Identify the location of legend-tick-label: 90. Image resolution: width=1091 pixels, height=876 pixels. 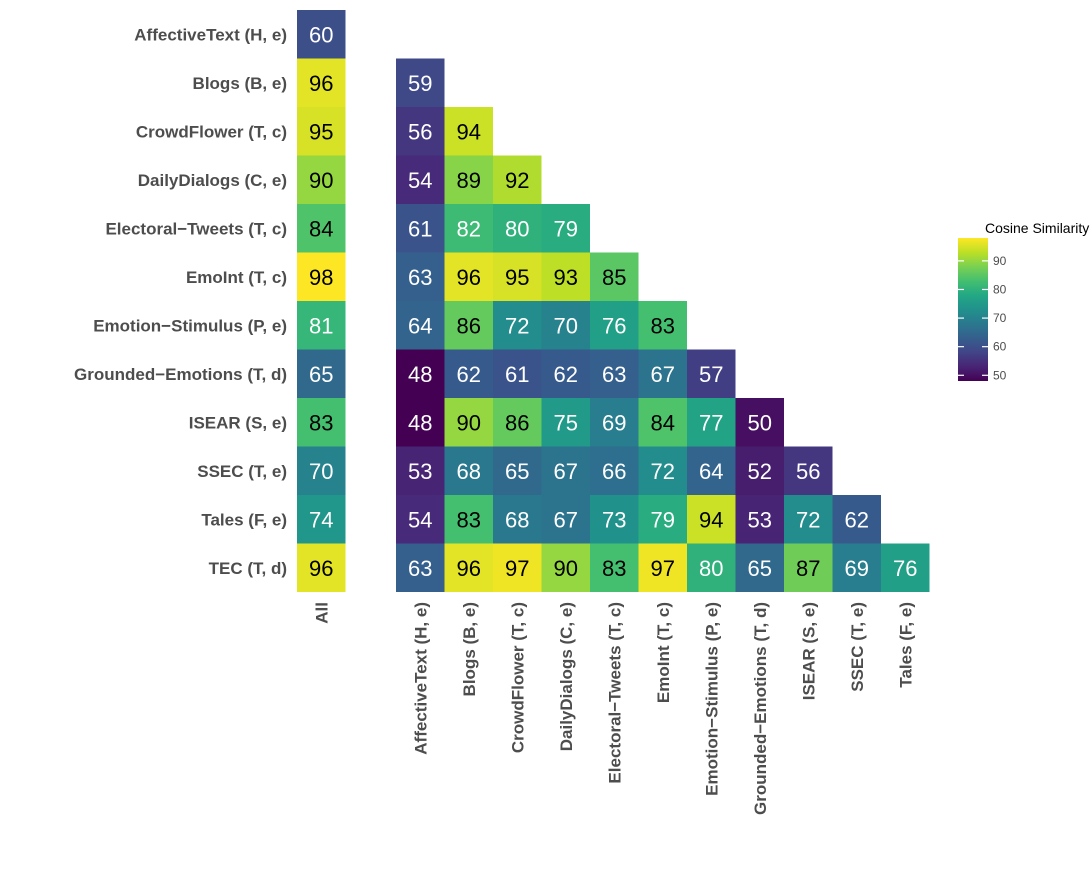
(1000, 261).